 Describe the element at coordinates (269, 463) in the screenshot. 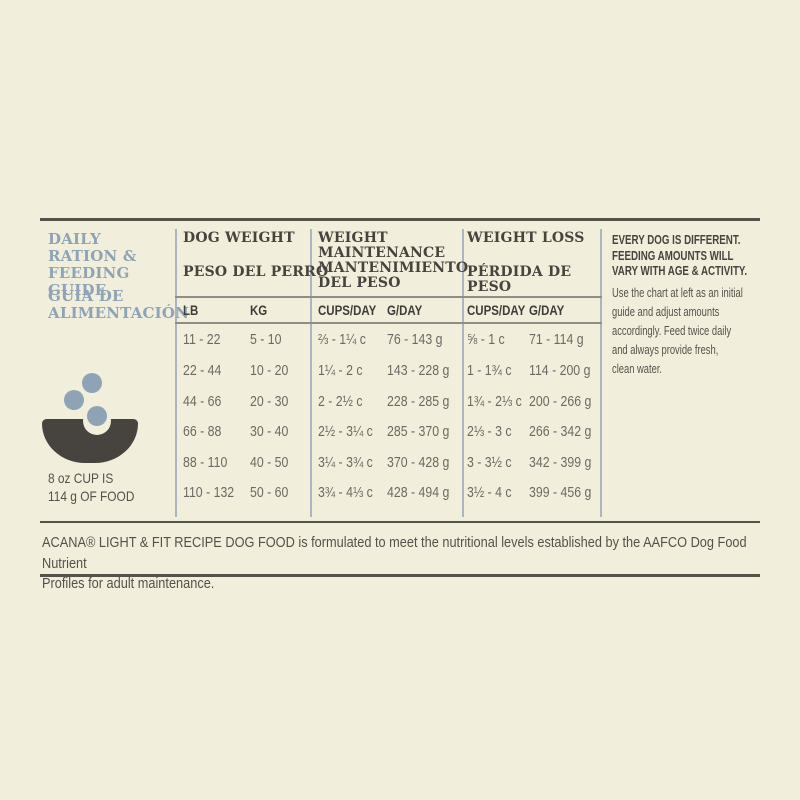

I see `cell-kg: 40 - 50` at that location.